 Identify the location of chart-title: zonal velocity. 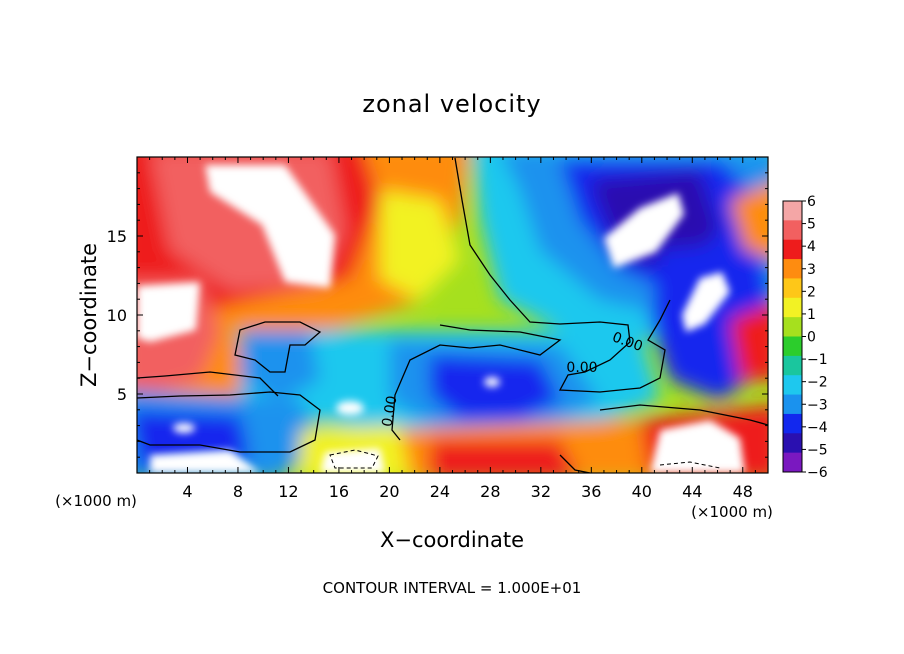
(451, 104).